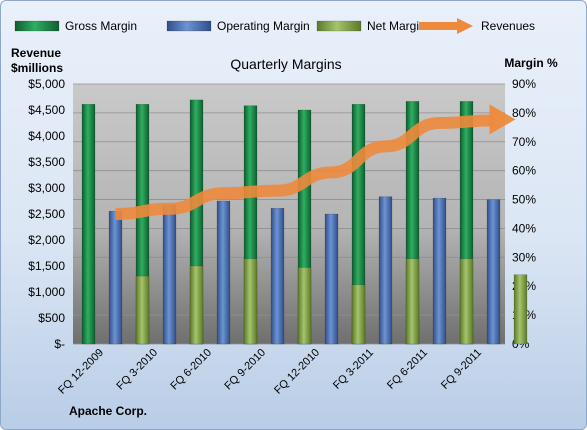 This screenshot has height=430, width=587. I want to click on x-tick-label: FQ 3-2011, so click(353, 369).